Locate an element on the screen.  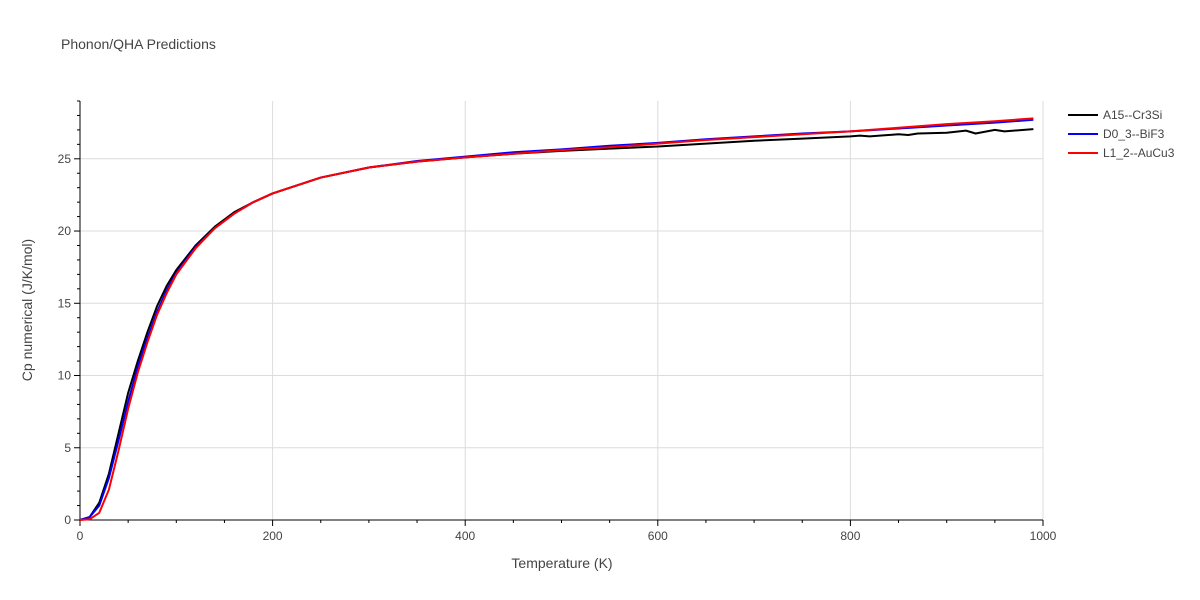
y-tick-label: 5 is located at coordinates (67, 448).